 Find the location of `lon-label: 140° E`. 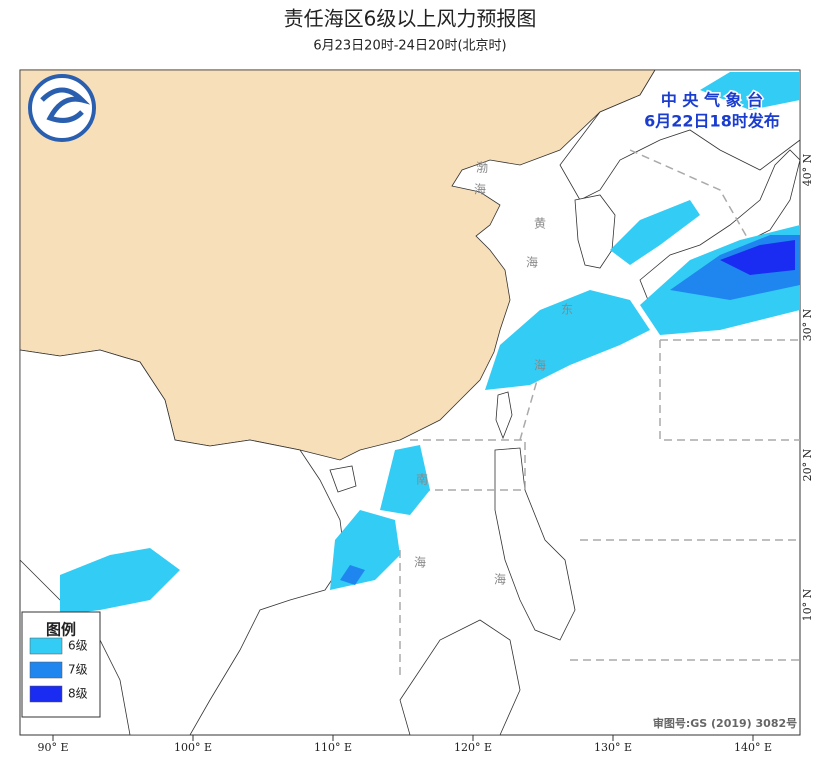

lon-label: 140° E is located at coordinates (753, 747).